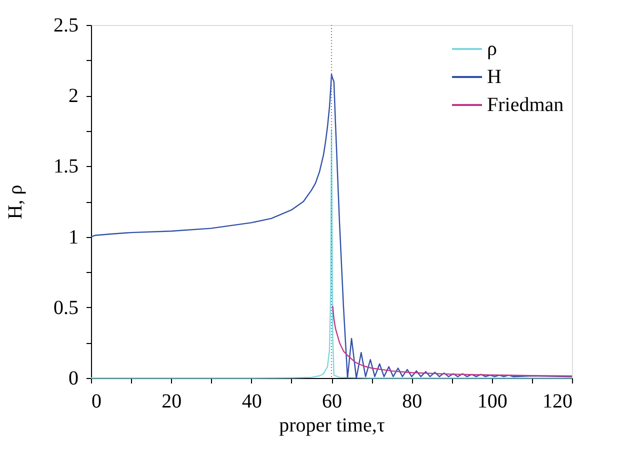  What do you see at coordinates (492, 401) in the screenshot?
I see `x-tick-label: 100` at bounding box center [492, 401].